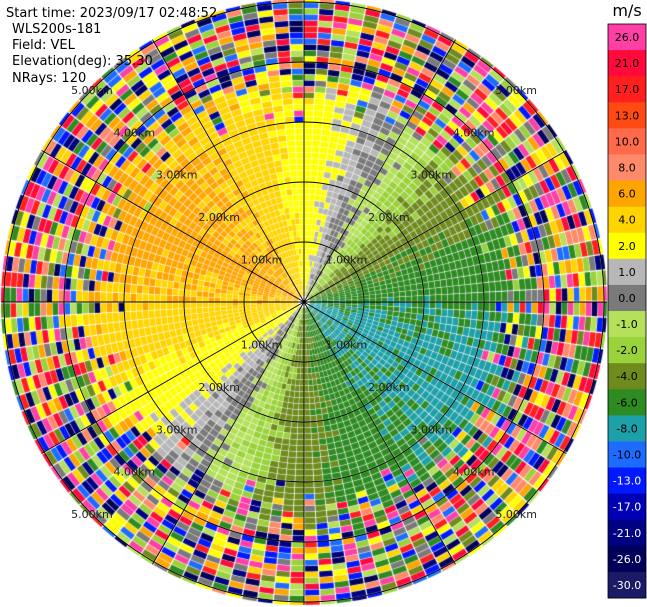  Describe the element at coordinates (177, 429) in the screenshot. I see `ring-label-3km-225: 3.00km` at that location.